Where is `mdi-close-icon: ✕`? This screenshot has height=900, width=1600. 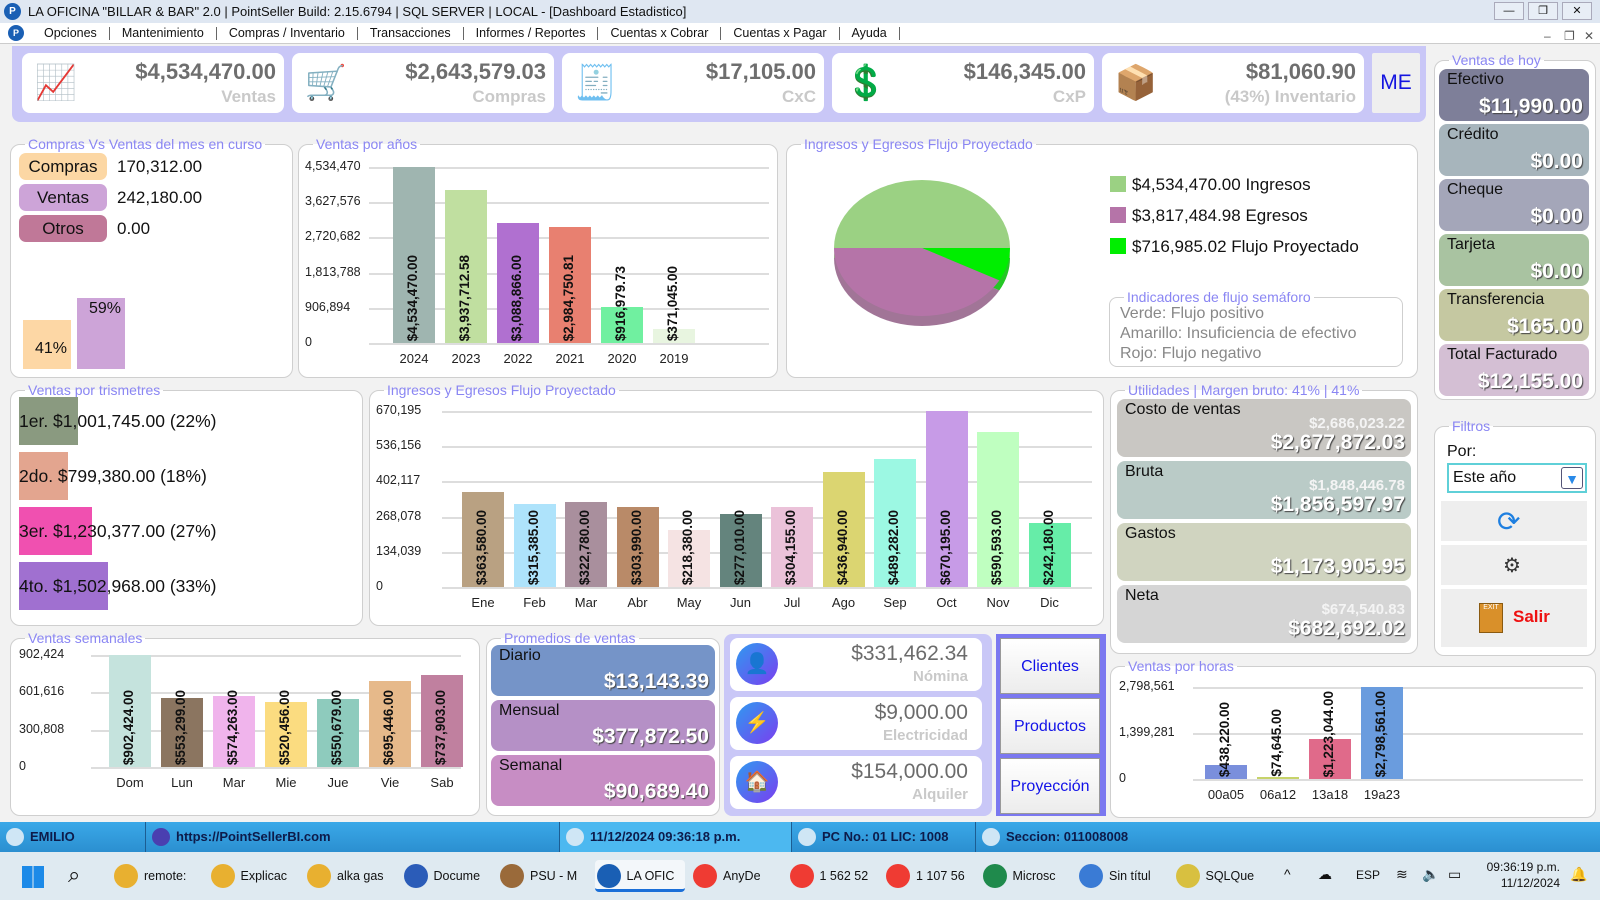
mdi-close-icon: ✕ is located at coordinates (1589, 36).